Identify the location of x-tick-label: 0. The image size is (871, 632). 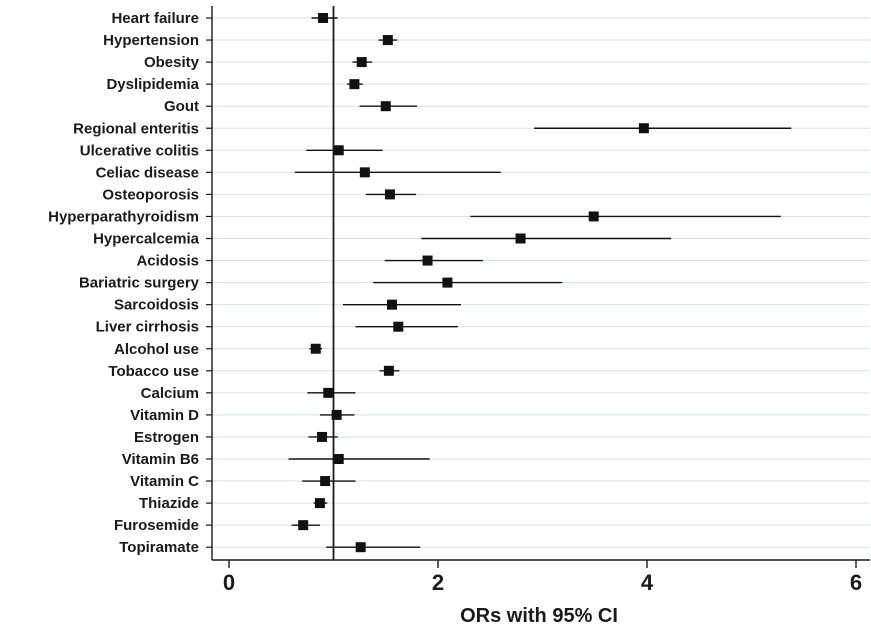
(229, 582).